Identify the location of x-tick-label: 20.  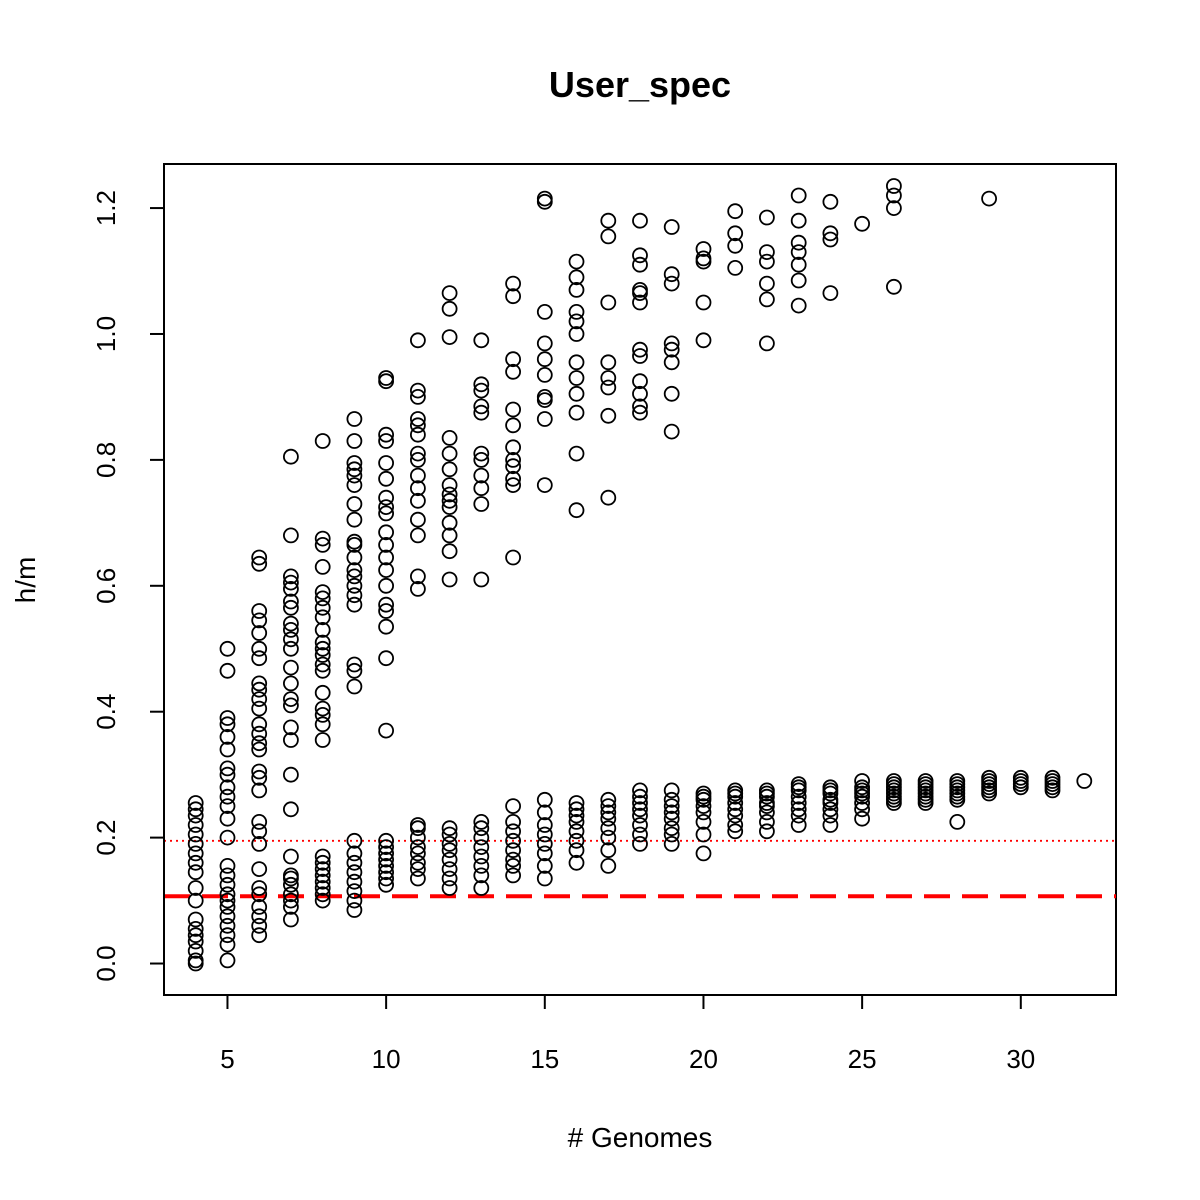
(703, 1059).